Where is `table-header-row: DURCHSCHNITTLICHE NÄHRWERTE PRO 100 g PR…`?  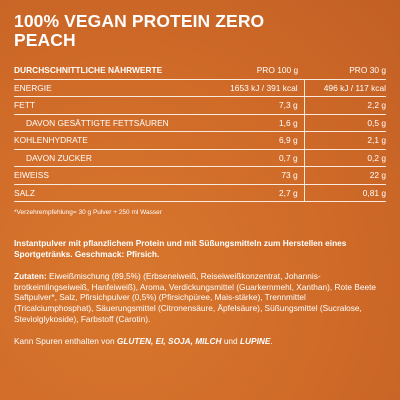 table-header-row: DURCHSCHNITTLICHE NÄHRWERTE PRO 100 g PR… is located at coordinates (200, 71).